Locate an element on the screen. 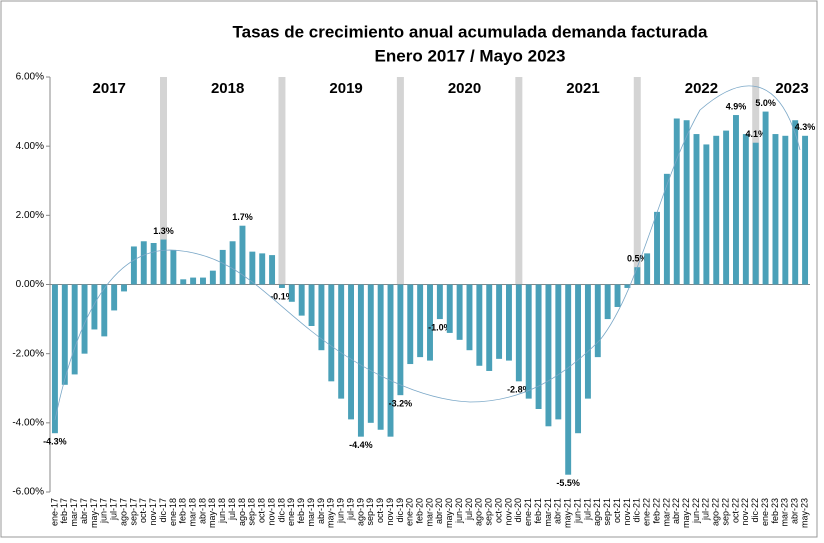 The width and height of the screenshot is (824, 543). chart-subtitle: Enero 2017 / Mayo 2023 is located at coordinates (470, 55).